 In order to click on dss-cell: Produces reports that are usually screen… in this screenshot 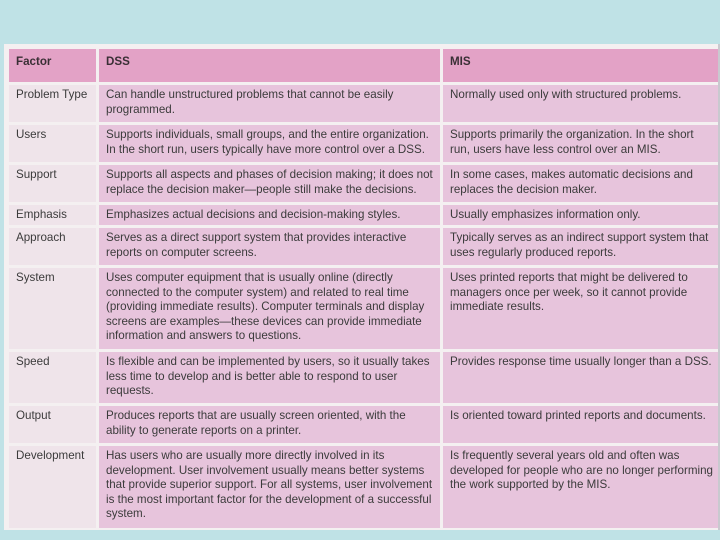, I will do `click(269, 424)`.